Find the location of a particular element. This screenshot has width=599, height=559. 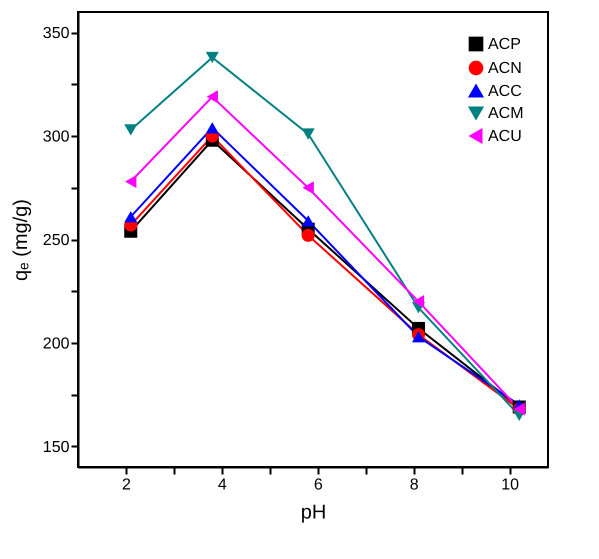

x-axis-title: pH is located at coordinates (313, 513).